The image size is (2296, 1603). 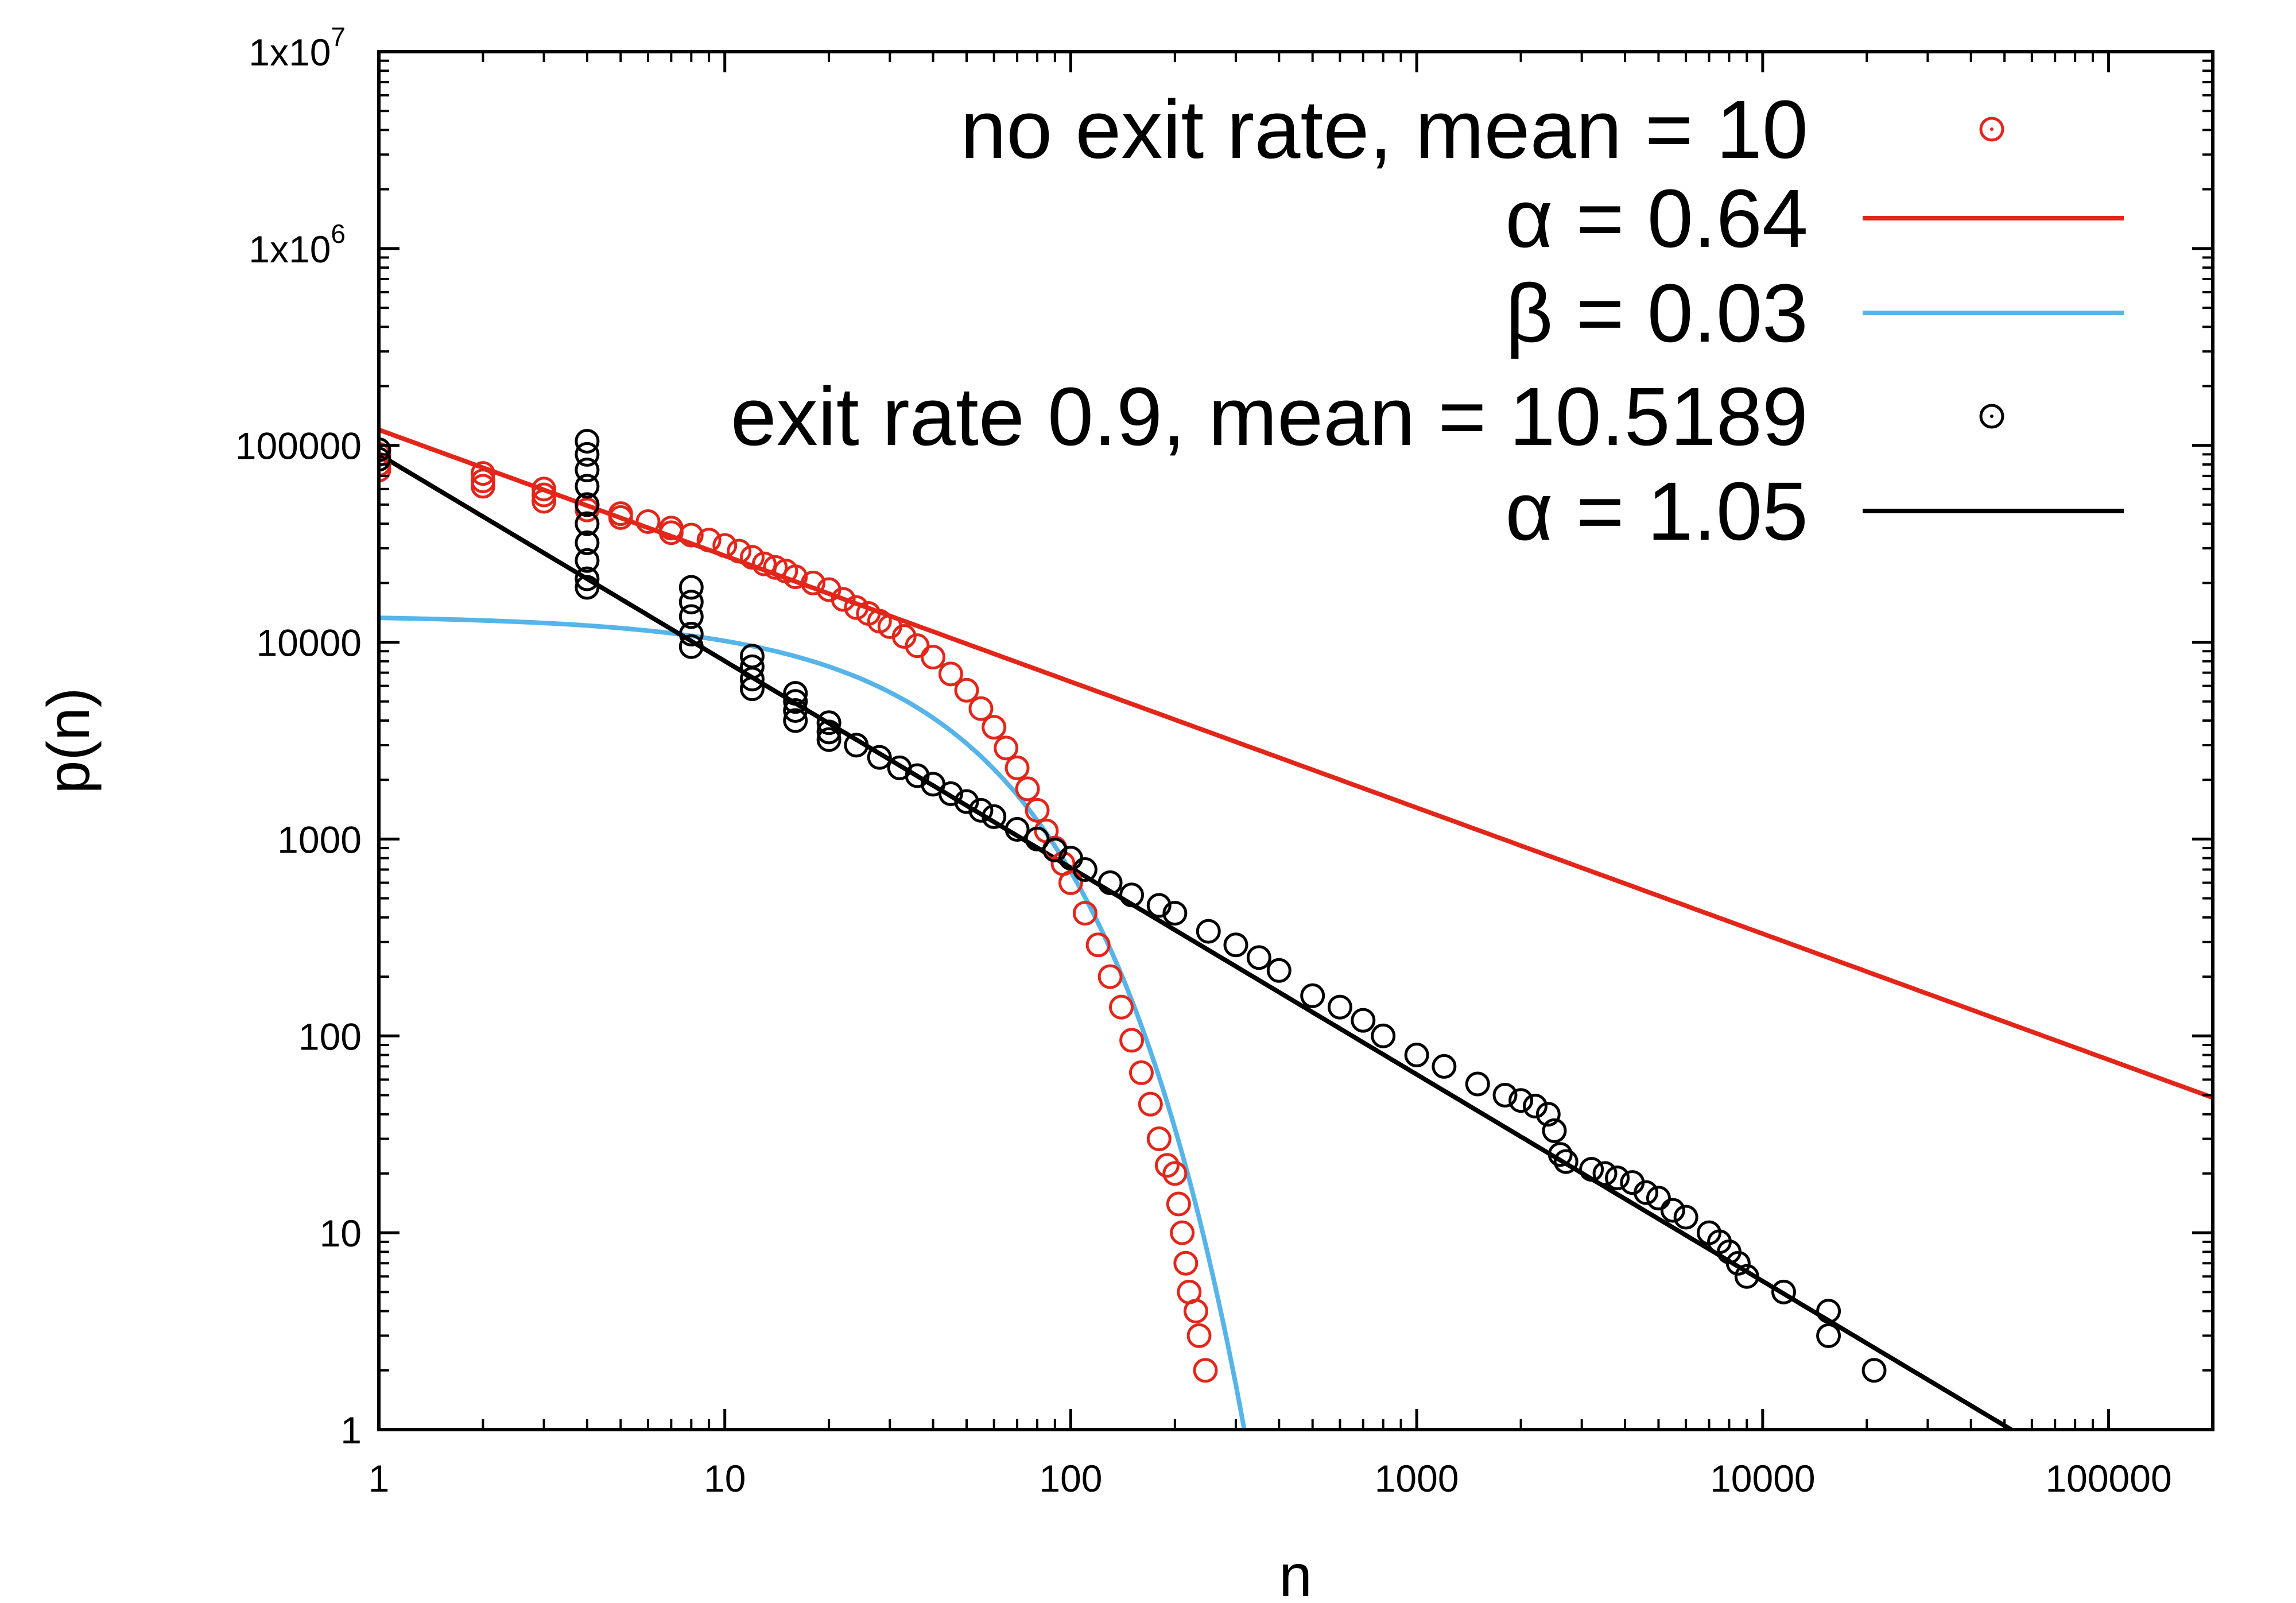 What do you see at coordinates (319, 839) in the screenshot?
I see `y-tick-label: 1000` at bounding box center [319, 839].